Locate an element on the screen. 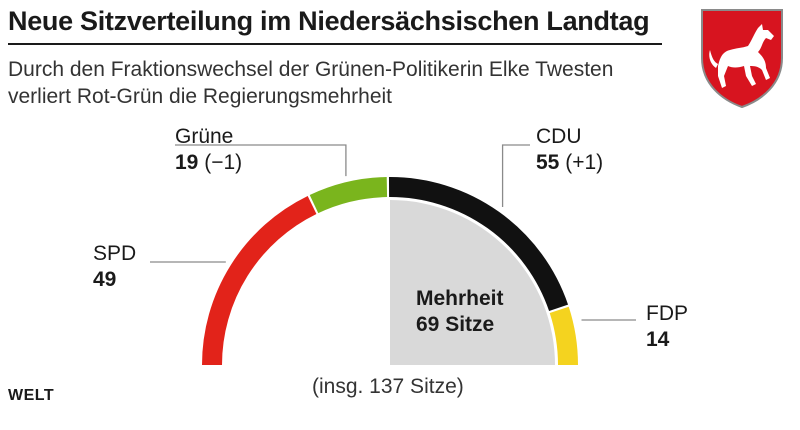 The image size is (800, 430). party-name: SPD is located at coordinates (115, 253).